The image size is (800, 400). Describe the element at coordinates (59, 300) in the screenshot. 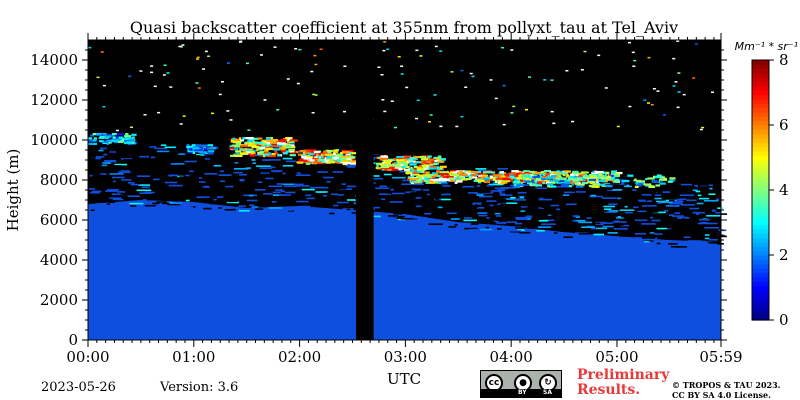

I see `y-tick-label: 2000` at that location.